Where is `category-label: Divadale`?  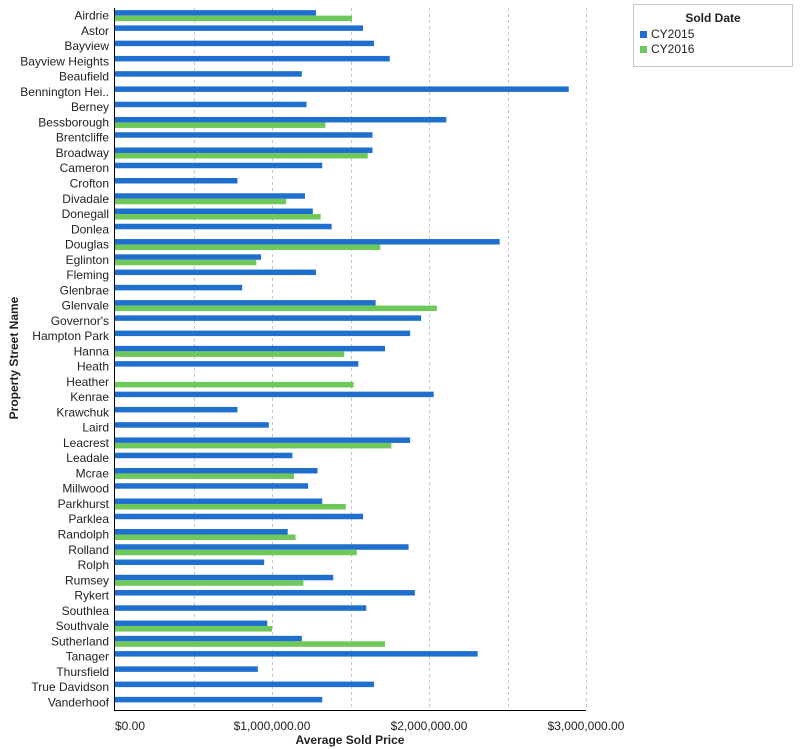 category-label: Divadale is located at coordinates (85, 199).